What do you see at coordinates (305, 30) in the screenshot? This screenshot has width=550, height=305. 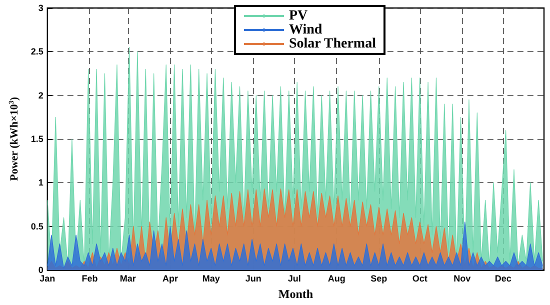 I see `legend-label: Wind` at bounding box center [305, 30].